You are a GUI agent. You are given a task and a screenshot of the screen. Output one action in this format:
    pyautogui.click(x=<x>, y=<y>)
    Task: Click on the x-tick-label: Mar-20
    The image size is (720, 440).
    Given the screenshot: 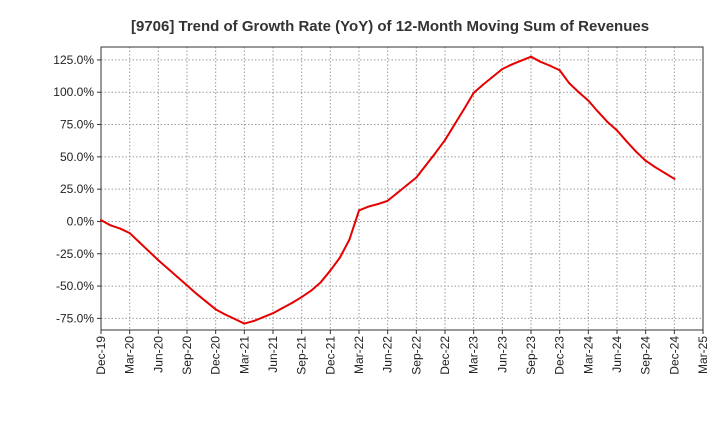 What is the action you would take?
    pyautogui.click(x=130, y=355)
    